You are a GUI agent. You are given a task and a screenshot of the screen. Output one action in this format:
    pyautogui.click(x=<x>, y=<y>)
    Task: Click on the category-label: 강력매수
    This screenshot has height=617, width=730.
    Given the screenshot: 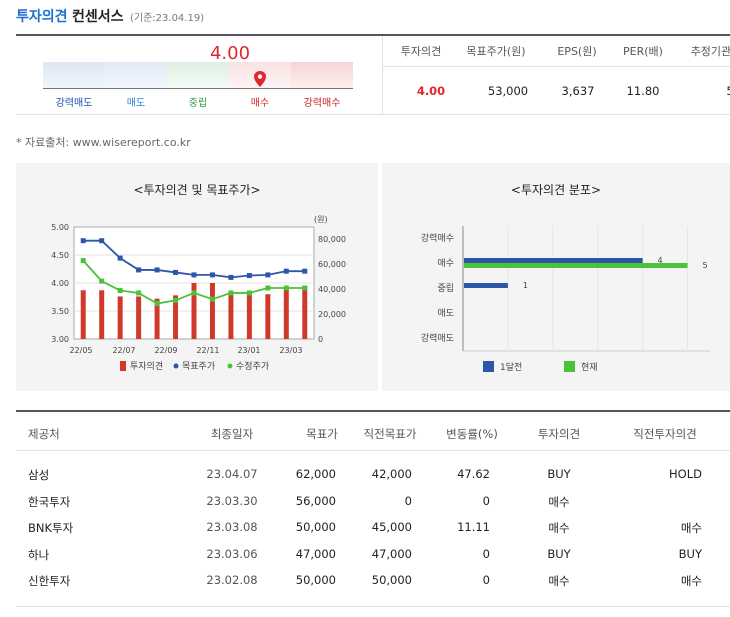 What is the action you would take?
    pyautogui.click(x=437, y=238)
    